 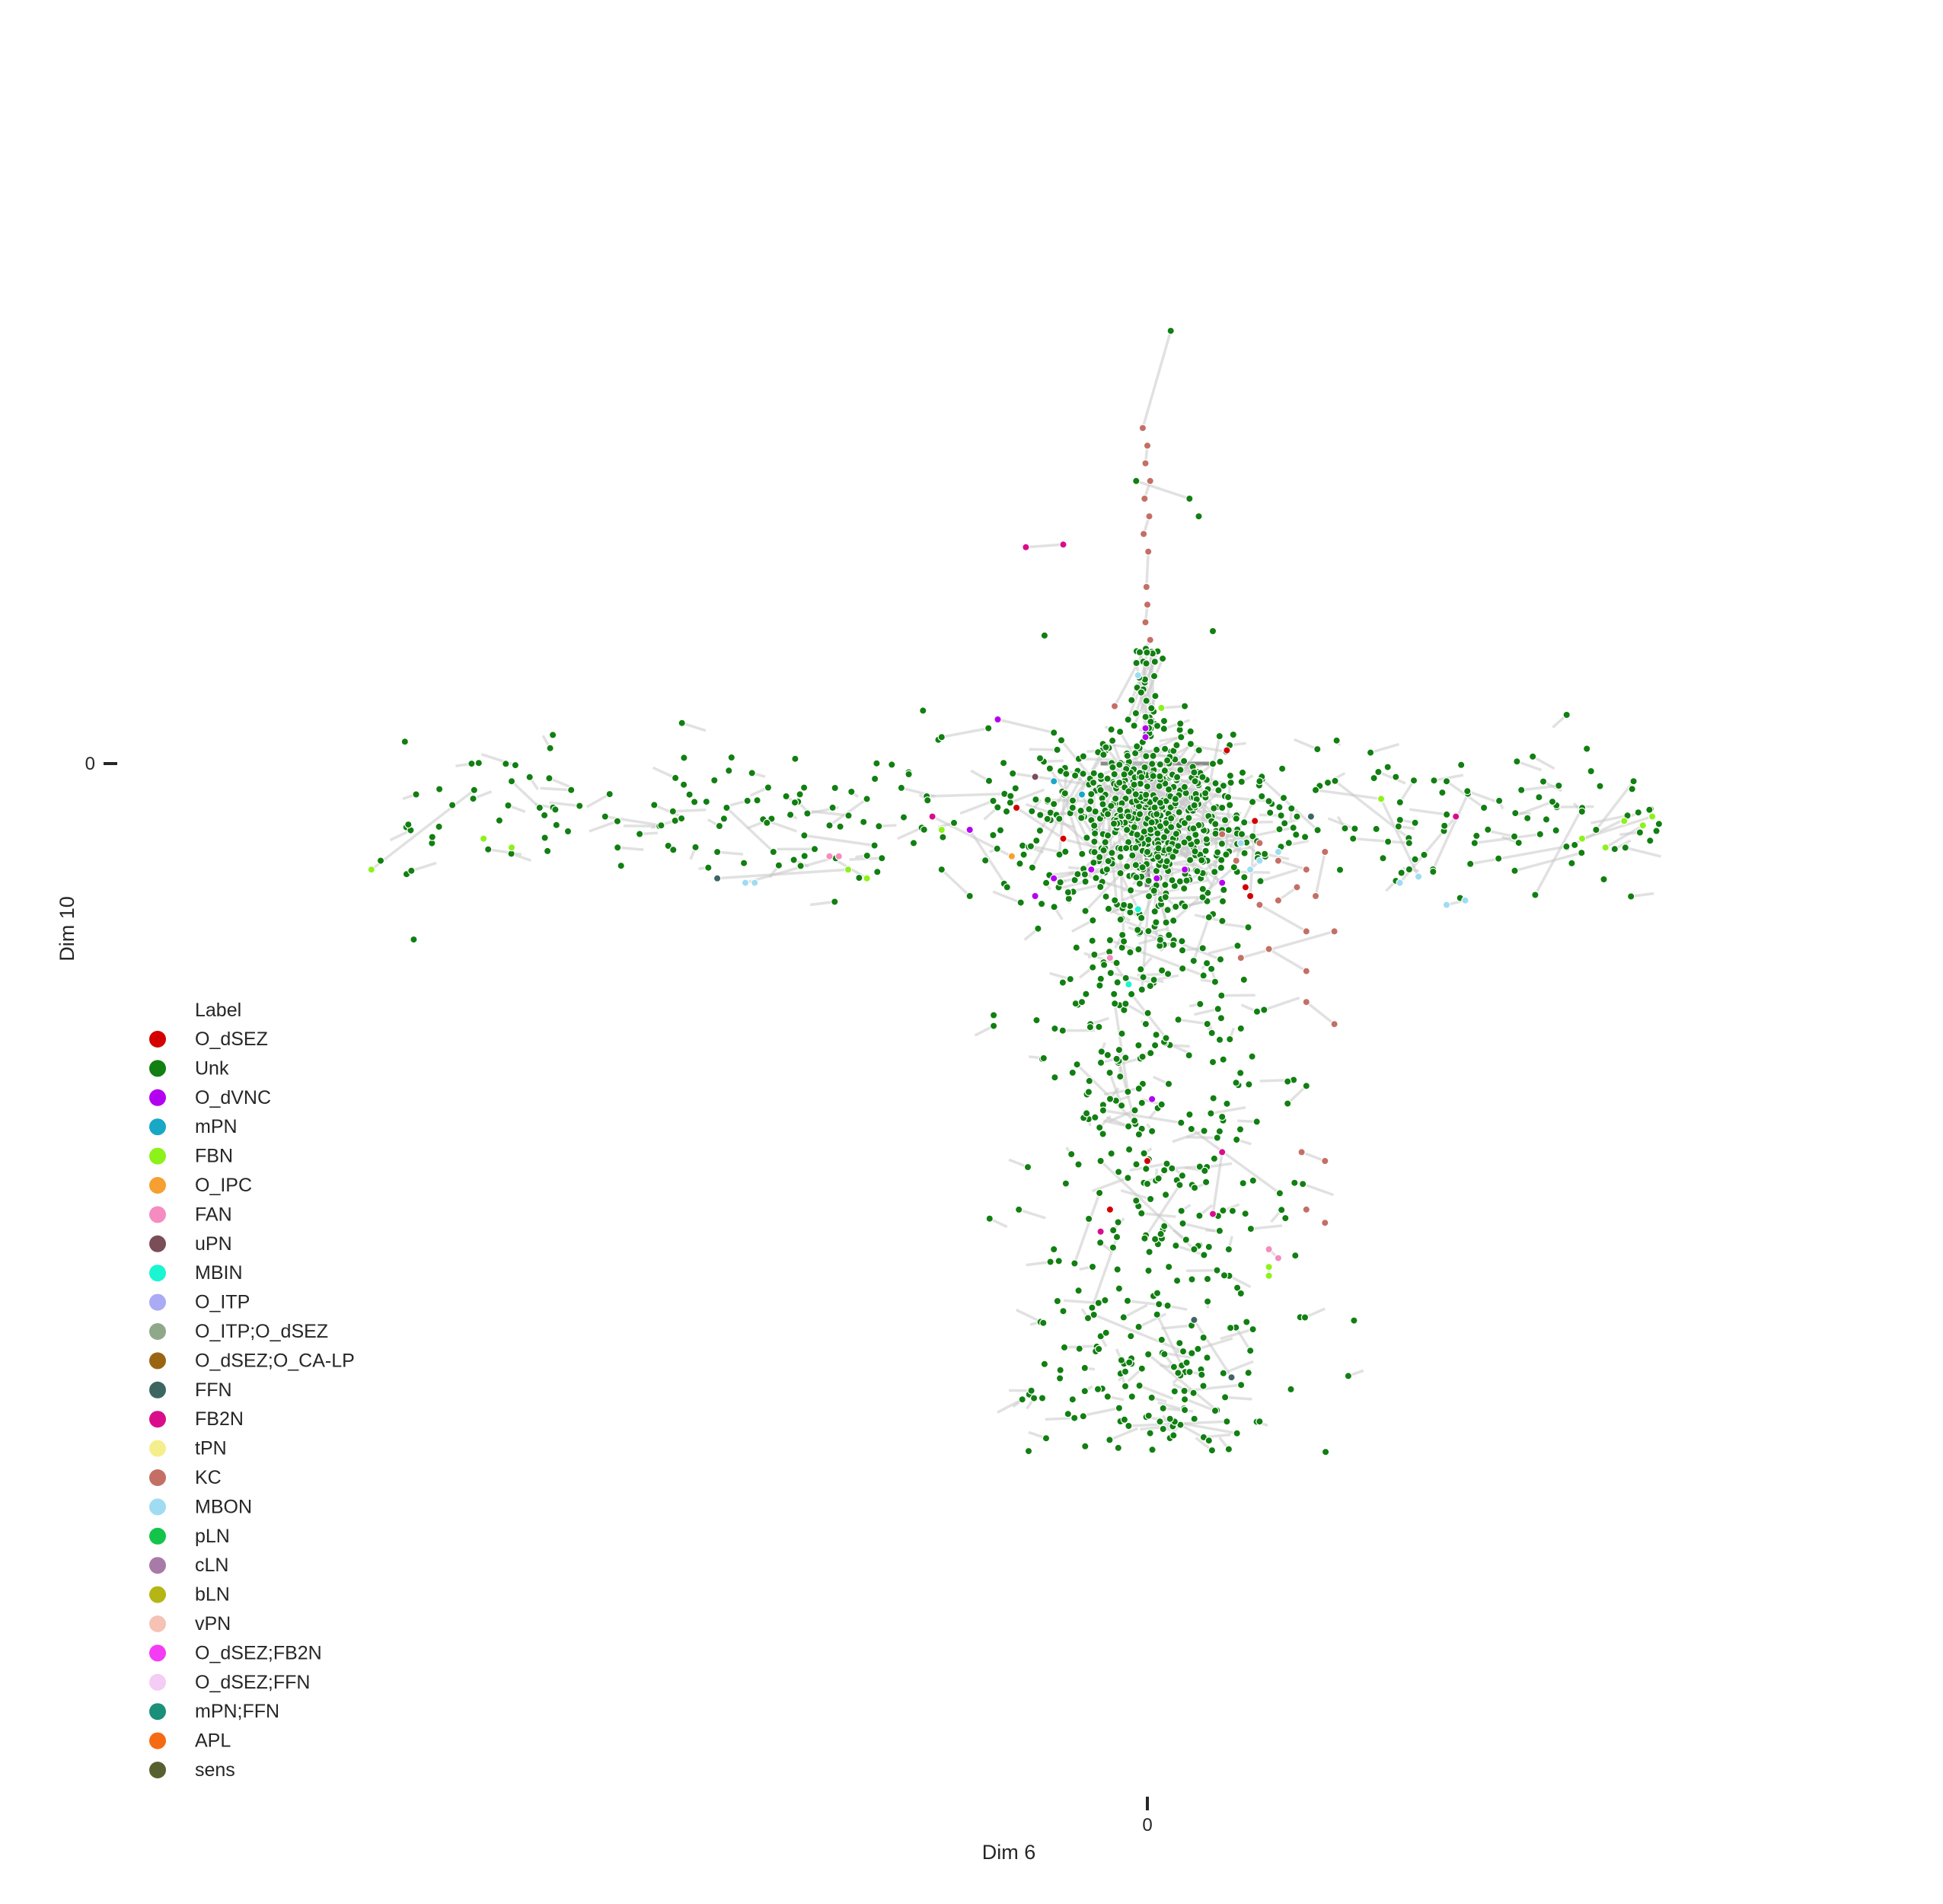 I want to click on legend-label: O_dSEZ;FB2N, so click(x=258, y=1652).